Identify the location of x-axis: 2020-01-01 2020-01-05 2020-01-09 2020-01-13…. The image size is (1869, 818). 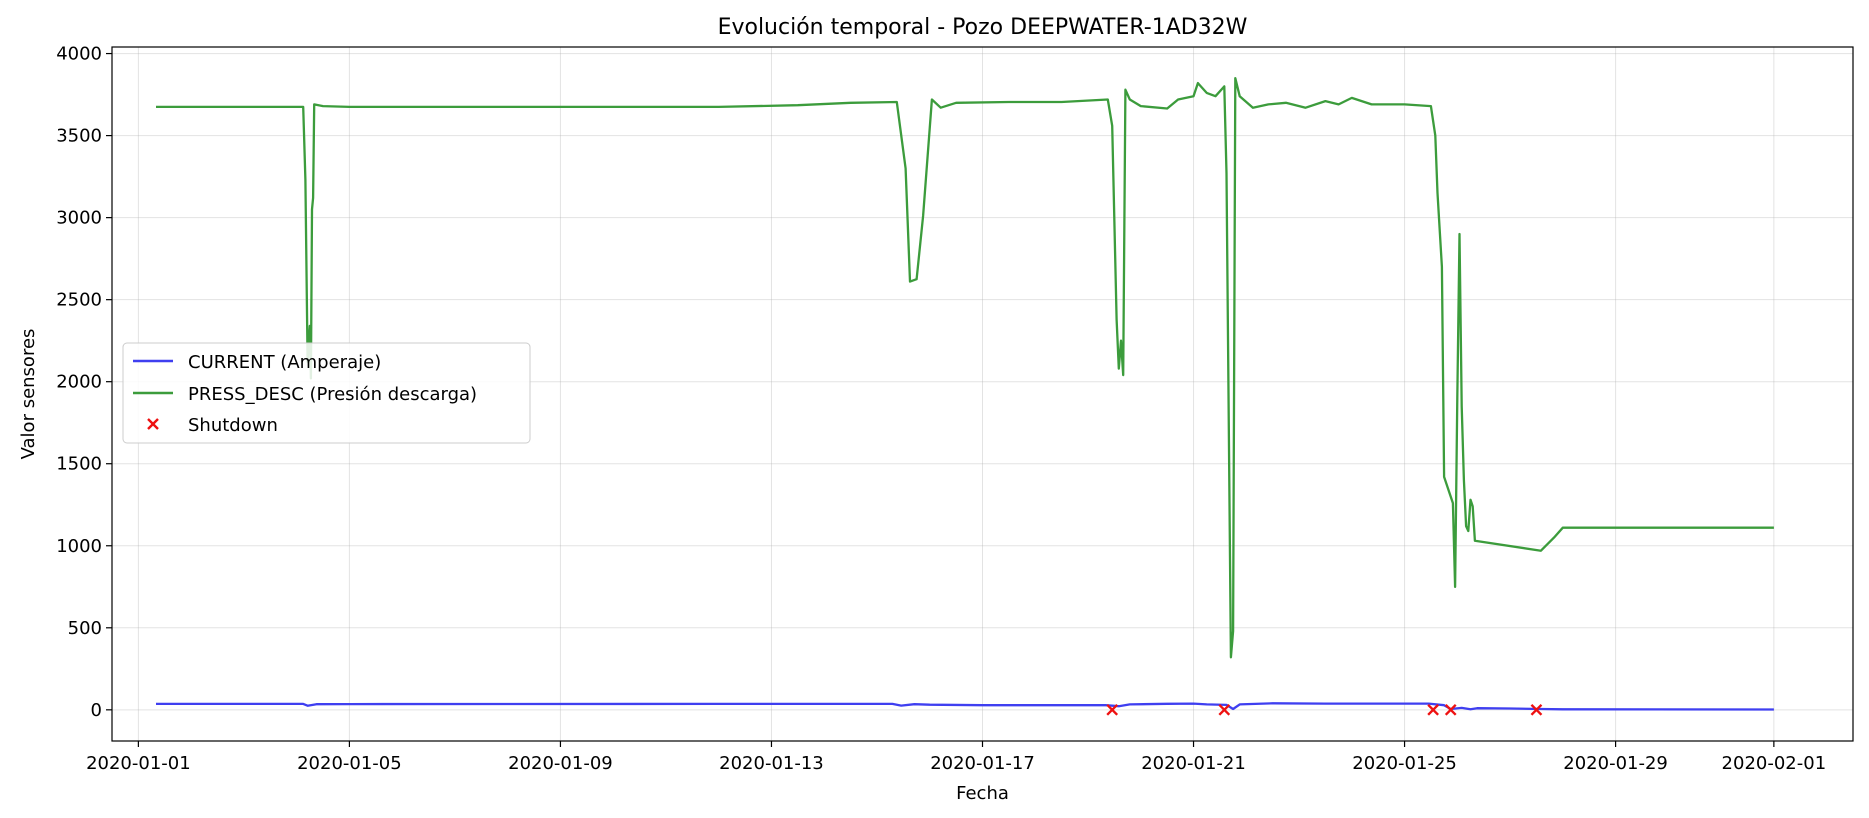
(956, 757).